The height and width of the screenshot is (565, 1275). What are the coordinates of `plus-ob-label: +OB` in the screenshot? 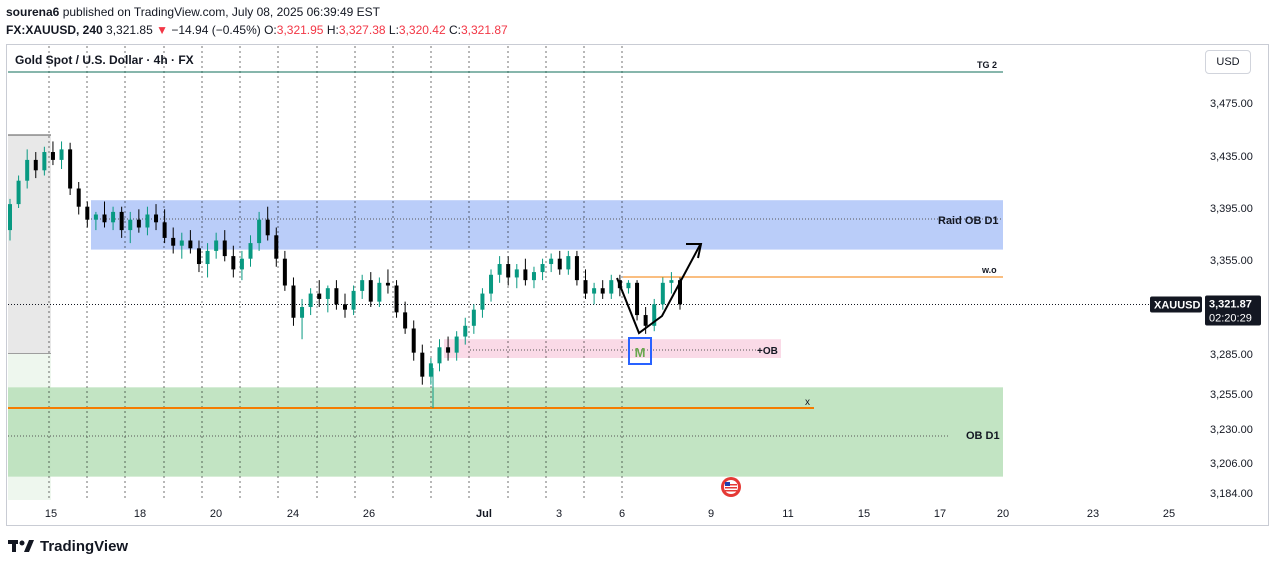 It's located at (767, 351).